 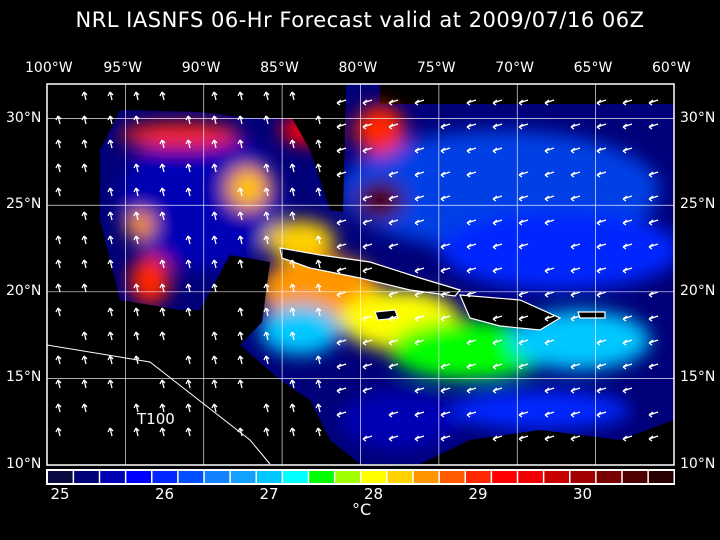 I want to click on colorbar-tick-label: 29, so click(x=478, y=494).